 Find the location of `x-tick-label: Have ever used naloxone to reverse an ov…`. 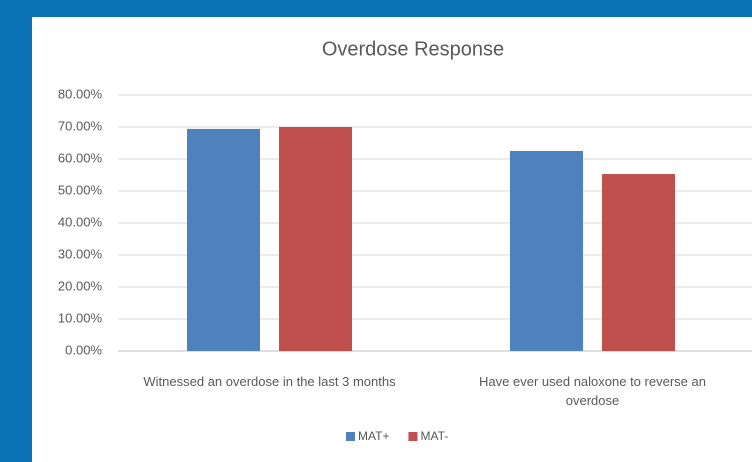

x-tick-label: Have ever used naloxone to reverse an ov… is located at coordinates (592, 391).